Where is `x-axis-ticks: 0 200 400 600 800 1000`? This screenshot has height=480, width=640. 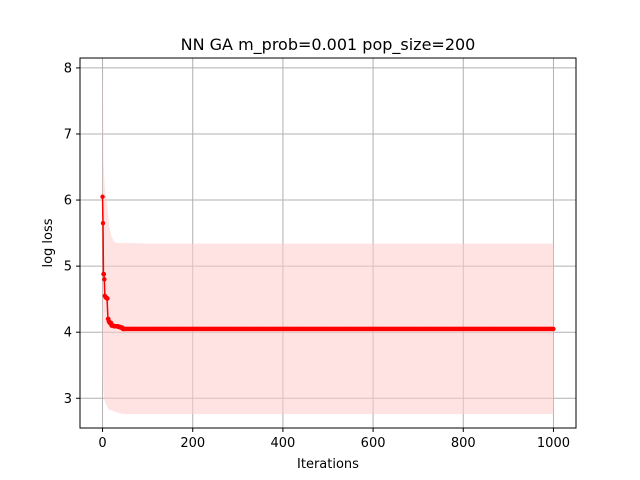
x-axis-ticks: 0 200 400 600 800 1000 is located at coordinates (334, 439).